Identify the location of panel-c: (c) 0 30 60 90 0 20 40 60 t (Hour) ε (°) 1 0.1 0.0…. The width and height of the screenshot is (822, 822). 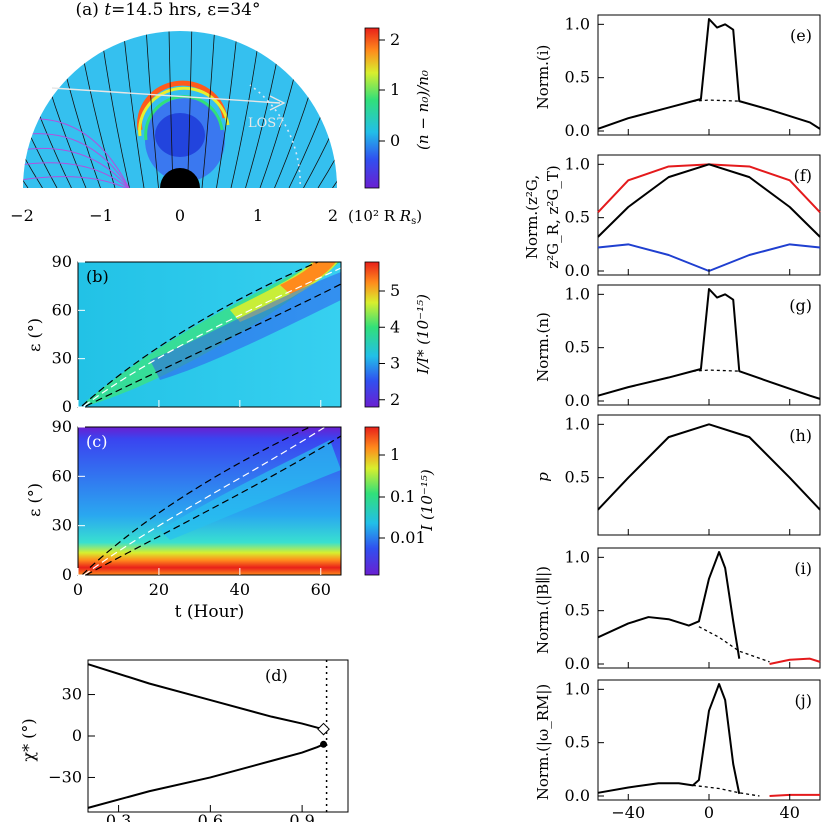
(230, 519).